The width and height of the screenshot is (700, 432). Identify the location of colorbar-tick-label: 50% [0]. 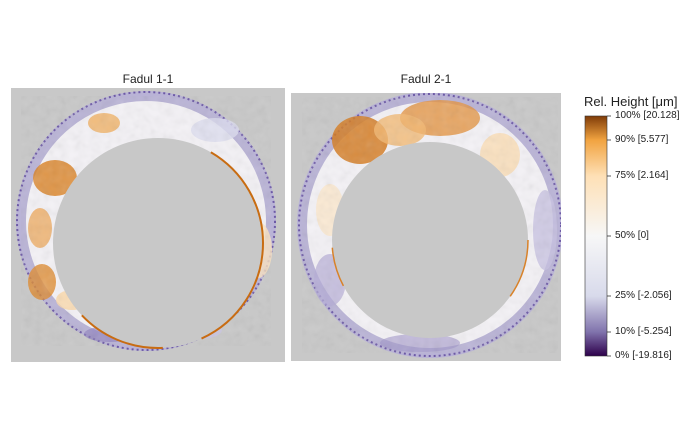
(632, 235).